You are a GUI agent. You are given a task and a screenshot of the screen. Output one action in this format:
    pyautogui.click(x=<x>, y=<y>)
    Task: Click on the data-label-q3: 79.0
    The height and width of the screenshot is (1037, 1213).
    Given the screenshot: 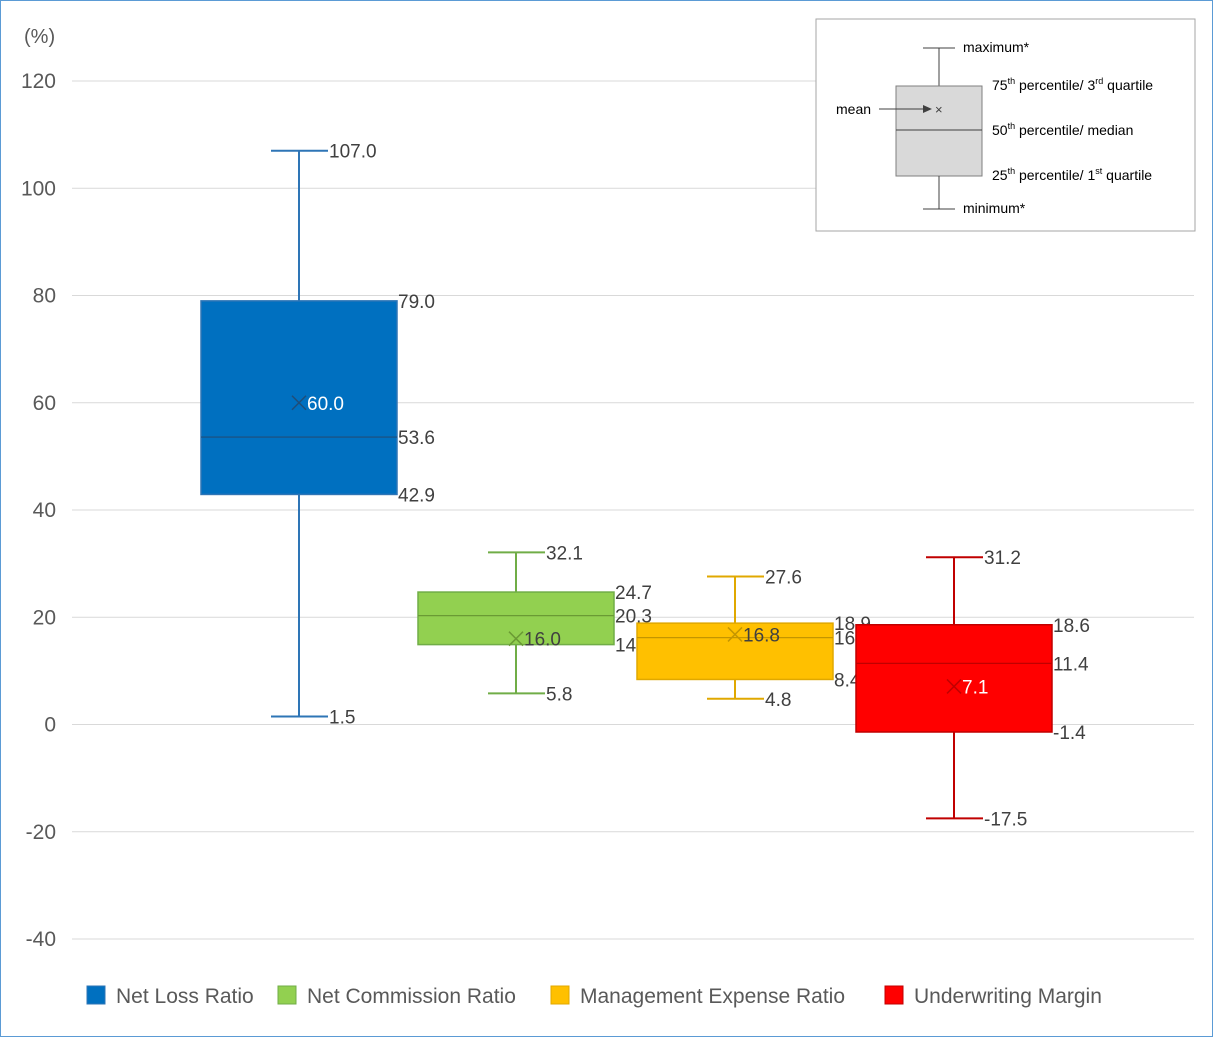 What is the action you would take?
    pyautogui.click(x=416, y=302)
    